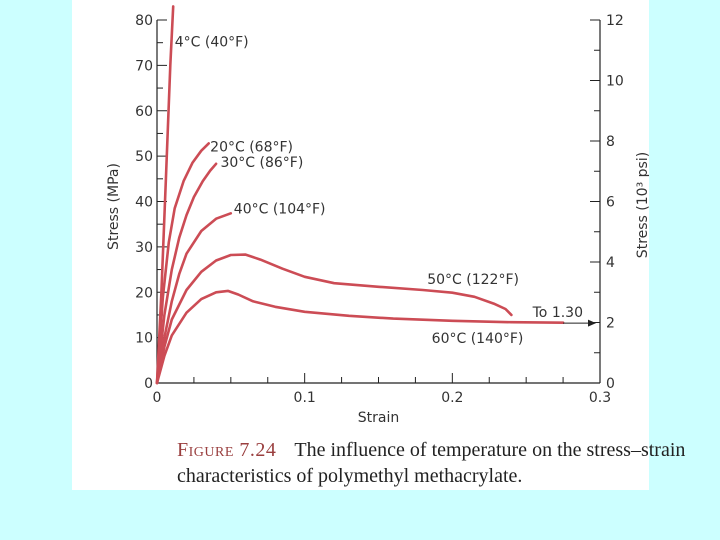 The height and width of the screenshot is (540, 720). What do you see at coordinates (144, 157) in the screenshot?
I see `y-tick-label: 50` at bounding box center [144, 157].